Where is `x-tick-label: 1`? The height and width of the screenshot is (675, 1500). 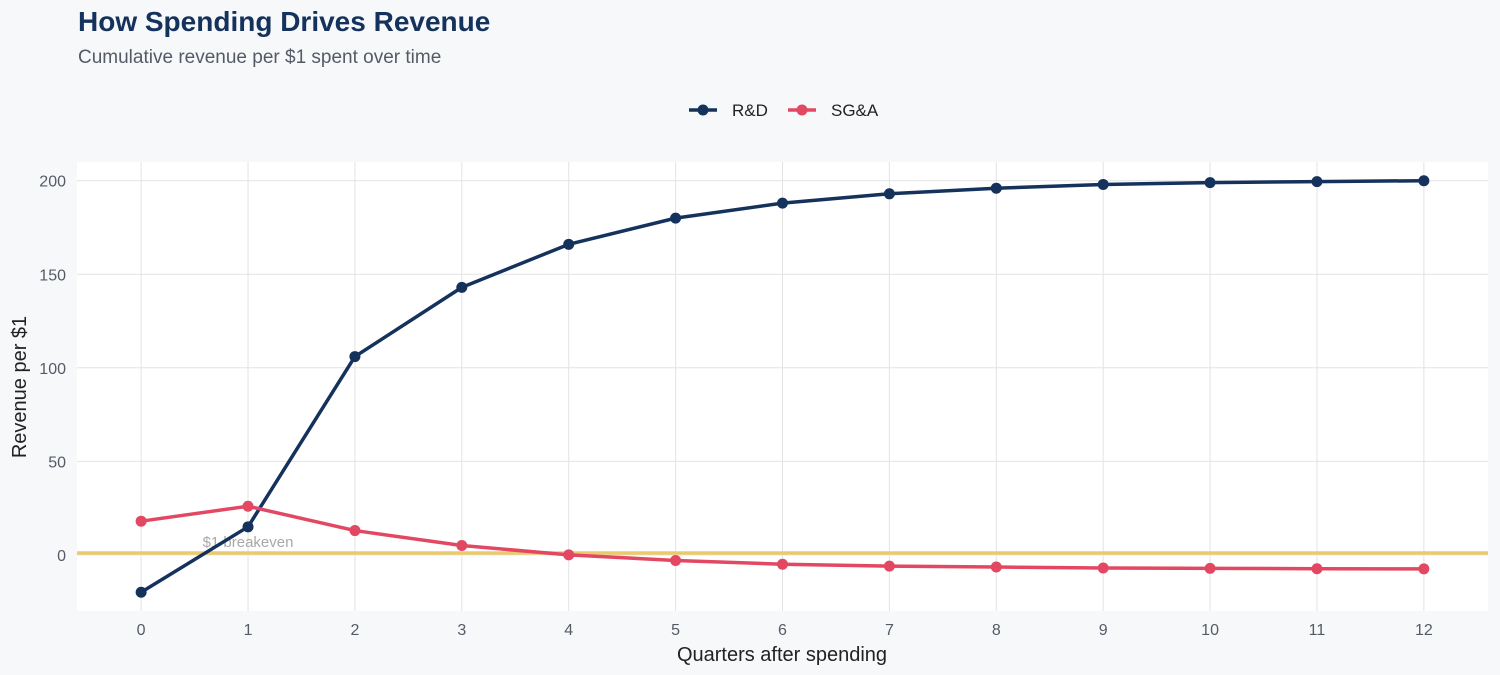 x-tick-label: 1 is located at coordinates (248, 630).